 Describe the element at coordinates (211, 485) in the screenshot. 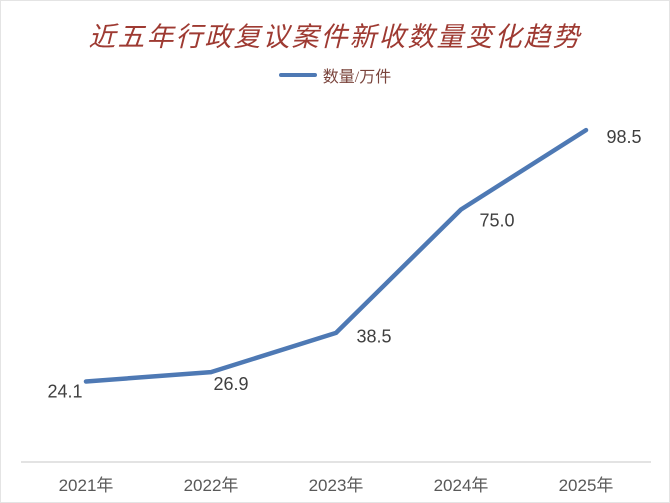

I see `x-axis-tick-label: 2022年` at that location.